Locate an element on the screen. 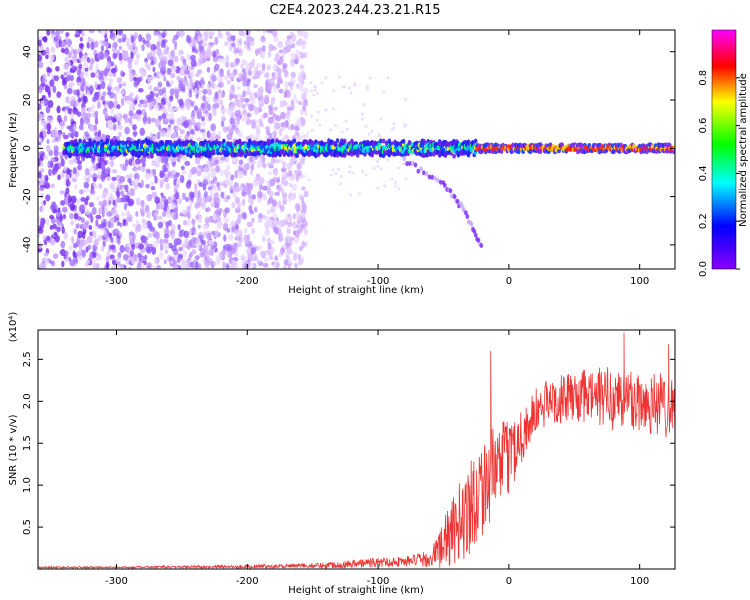 The height and width of the screenshot is (600, 750). y-tick-label: 1.0 is located at coordinates (27, 485).